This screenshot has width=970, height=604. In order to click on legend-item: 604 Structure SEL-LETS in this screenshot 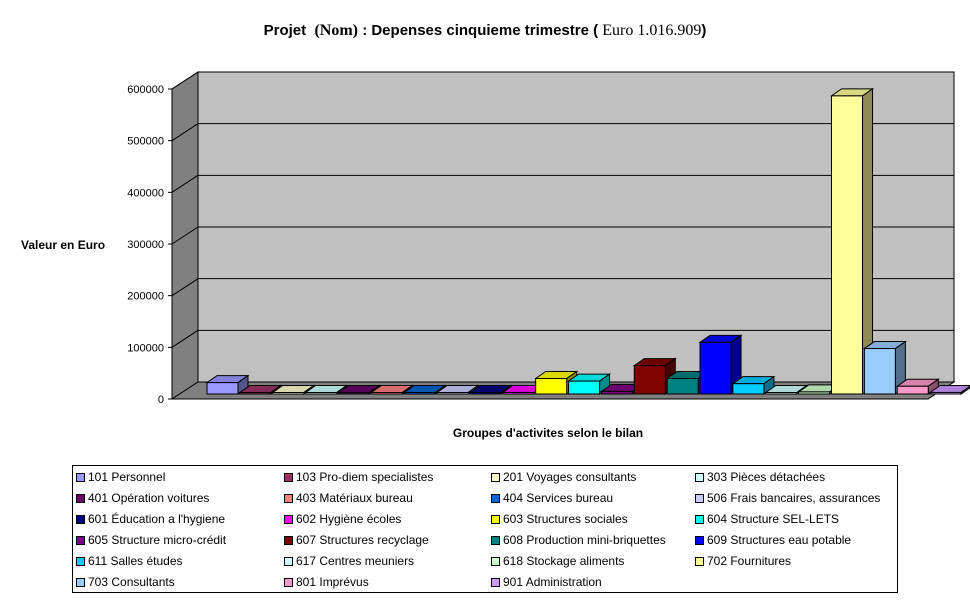, I will do `click(767, 519)`.